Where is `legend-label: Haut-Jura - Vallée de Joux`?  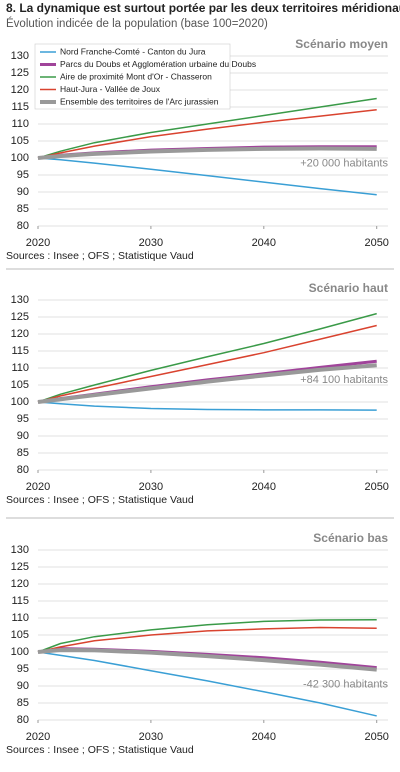
legend-label: Haut-Jura - Vallée de Joux is located at coordinates (110, 89).